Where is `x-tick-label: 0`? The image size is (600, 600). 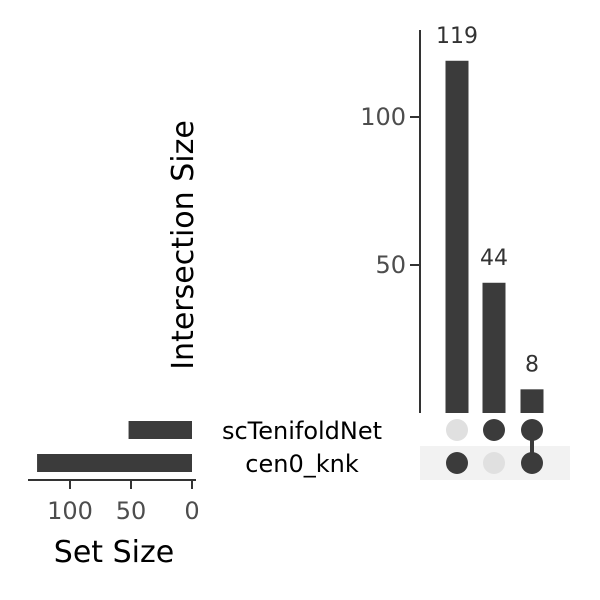 x-tick-label: 0 is located at coordinates (191, 511).